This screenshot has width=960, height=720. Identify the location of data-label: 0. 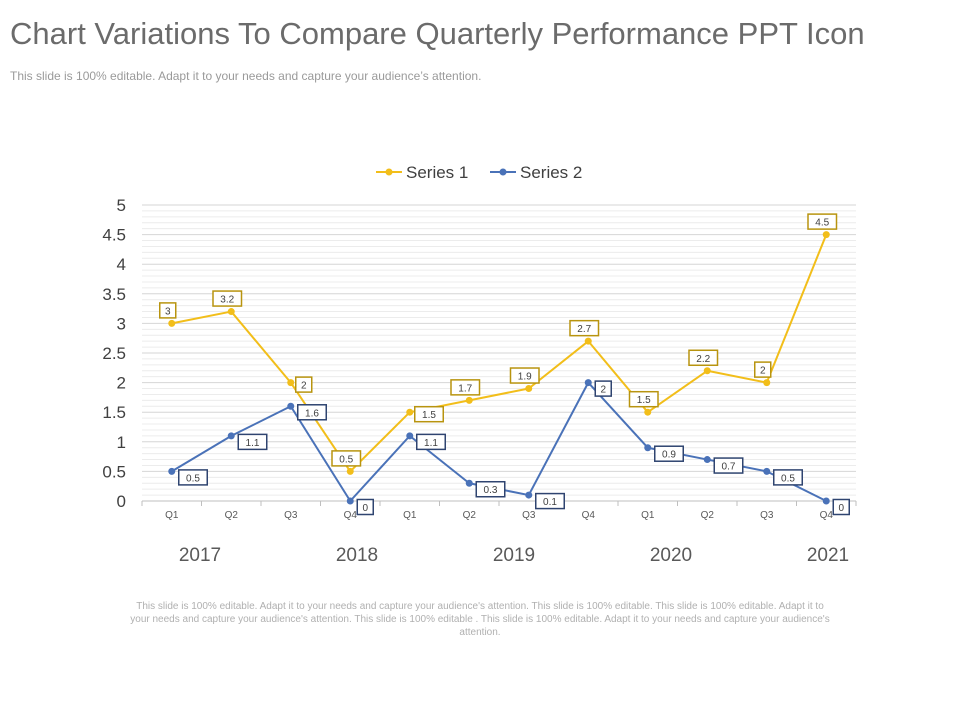
(841, 507).